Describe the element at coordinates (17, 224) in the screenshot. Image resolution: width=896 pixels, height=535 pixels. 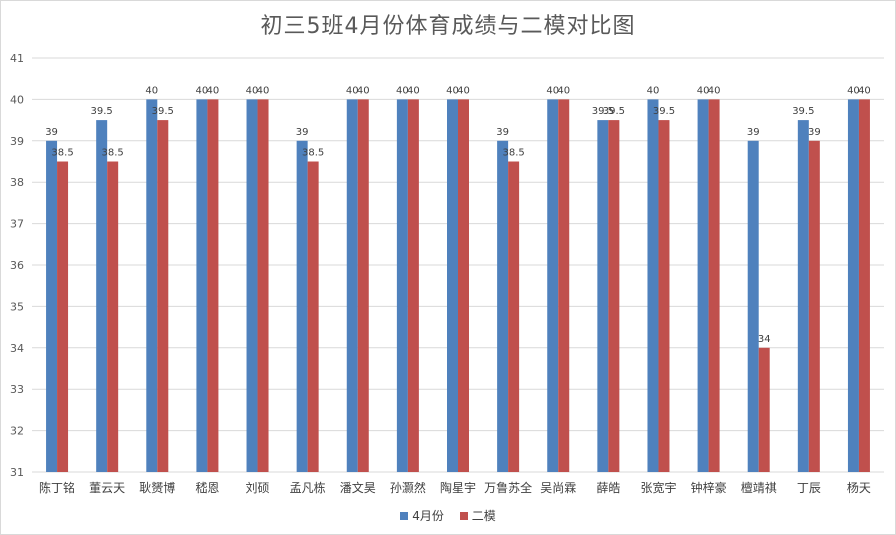
I see `y-tick-label: 37` at that location.